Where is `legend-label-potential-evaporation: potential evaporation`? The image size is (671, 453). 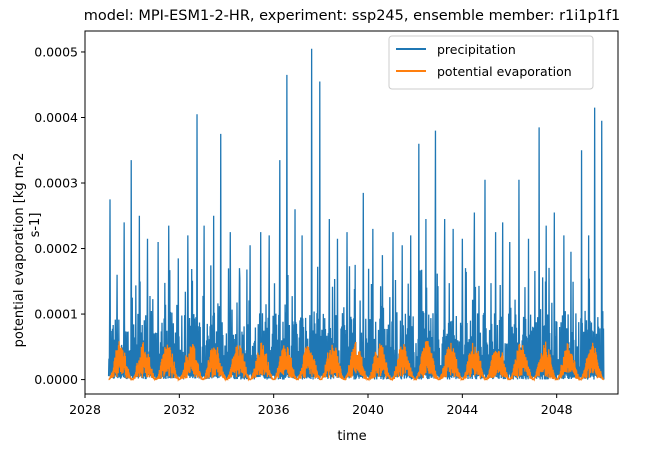
legend-label-potential-evaporation: potential evaporation is located at coordinates (504, 71).